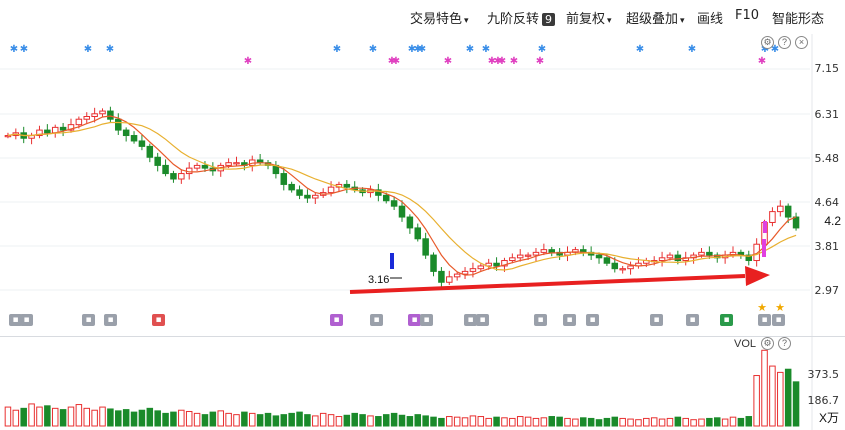 The height and width of the screenshot is (430, 845). What do you see at coordinates (767, 42) in the screenshot?
I see `settings-icon: ⚙` at bounding box center [767, 42].